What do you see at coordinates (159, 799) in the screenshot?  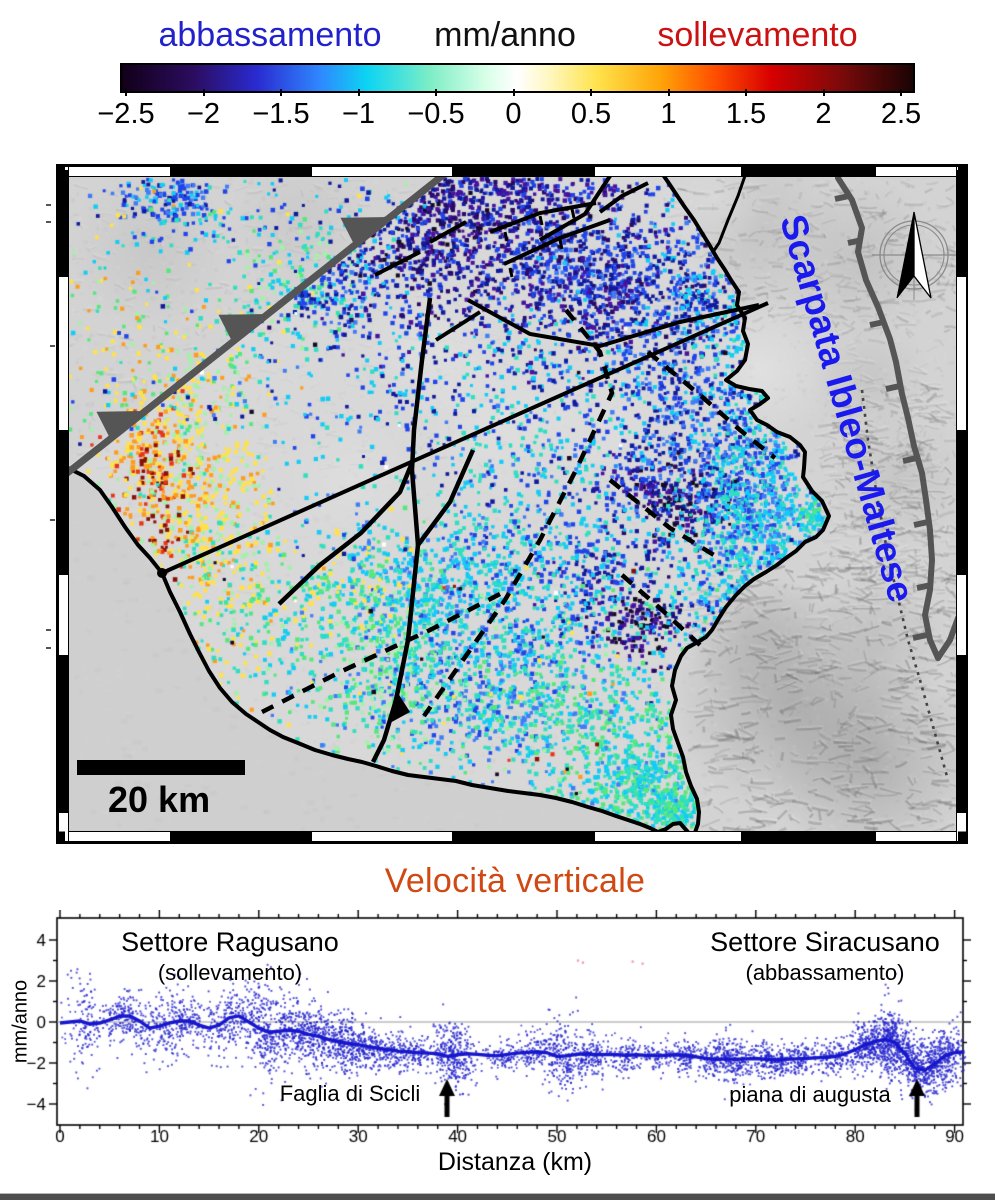 I see `svg-text: 20 km` at bounding box center [159, 799].